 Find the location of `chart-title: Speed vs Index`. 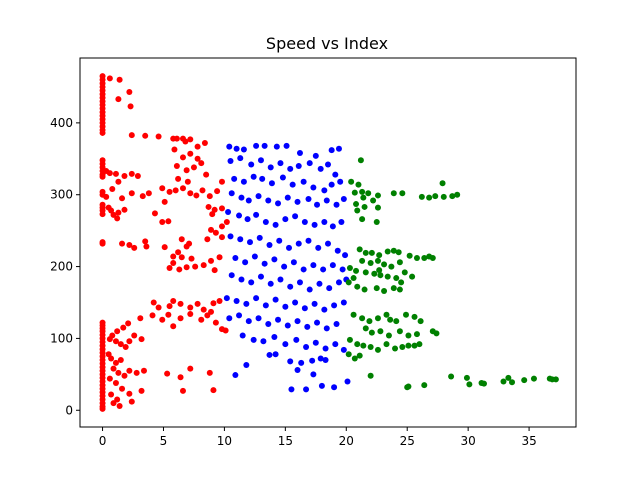

chart-title: Speed vs Index is located at coordinates (327, 43).